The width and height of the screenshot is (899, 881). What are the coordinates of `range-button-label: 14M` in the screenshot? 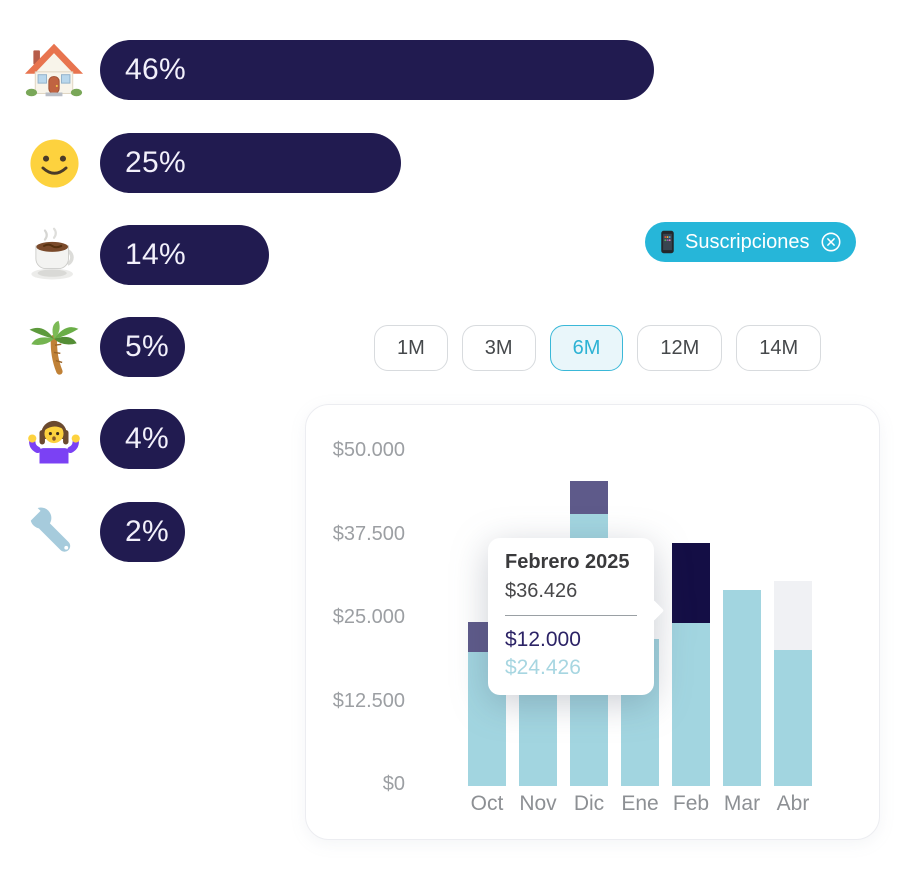 It's located at (779, 347).